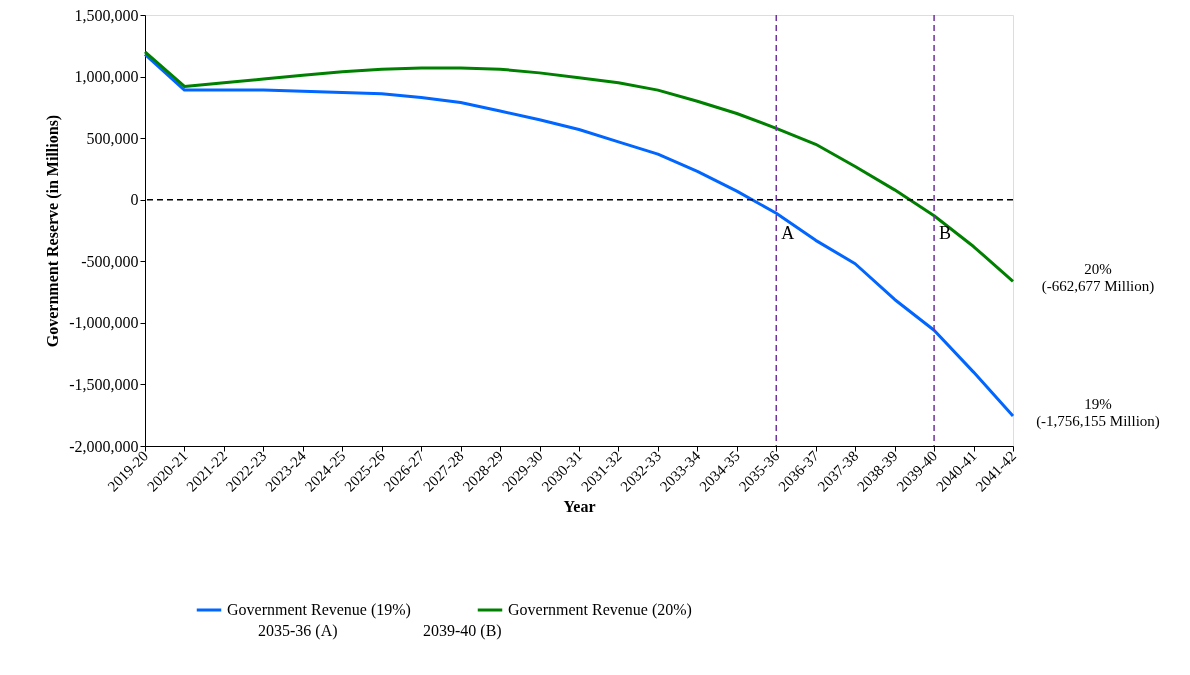 This screenshot has height=675, width=1190. What do you see at coordinates (1098, 412) in the screenshot?
I see `annotation: 19% (-1,756,155 Million)` at bounding box center [1098, 412].